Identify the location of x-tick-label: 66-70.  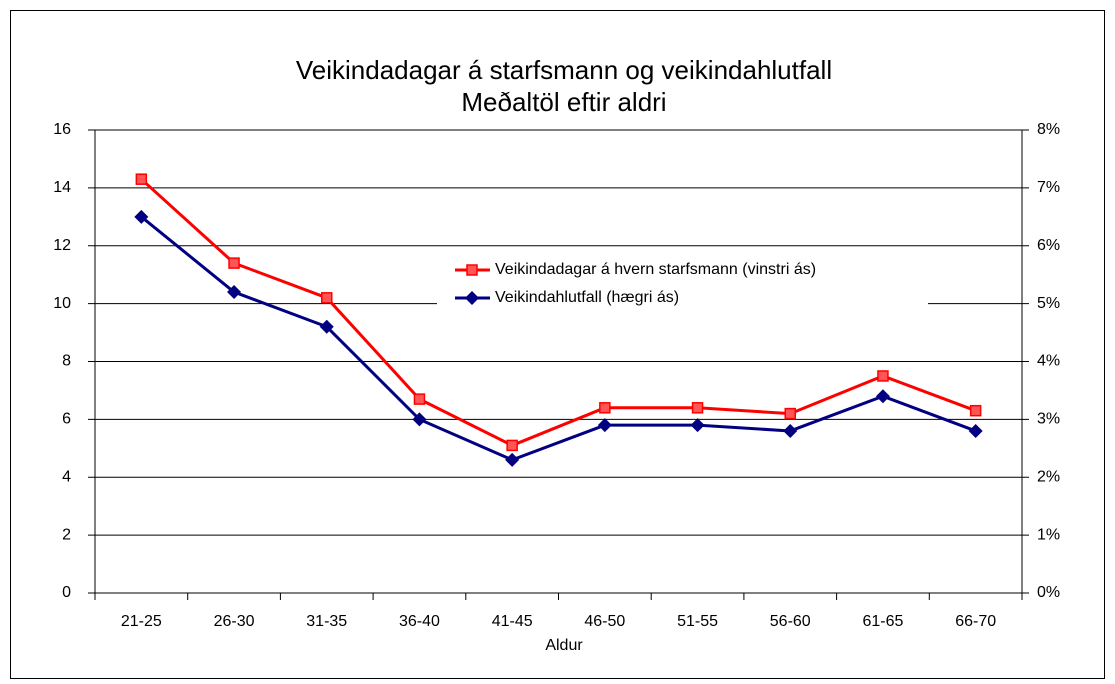
(975, 621).